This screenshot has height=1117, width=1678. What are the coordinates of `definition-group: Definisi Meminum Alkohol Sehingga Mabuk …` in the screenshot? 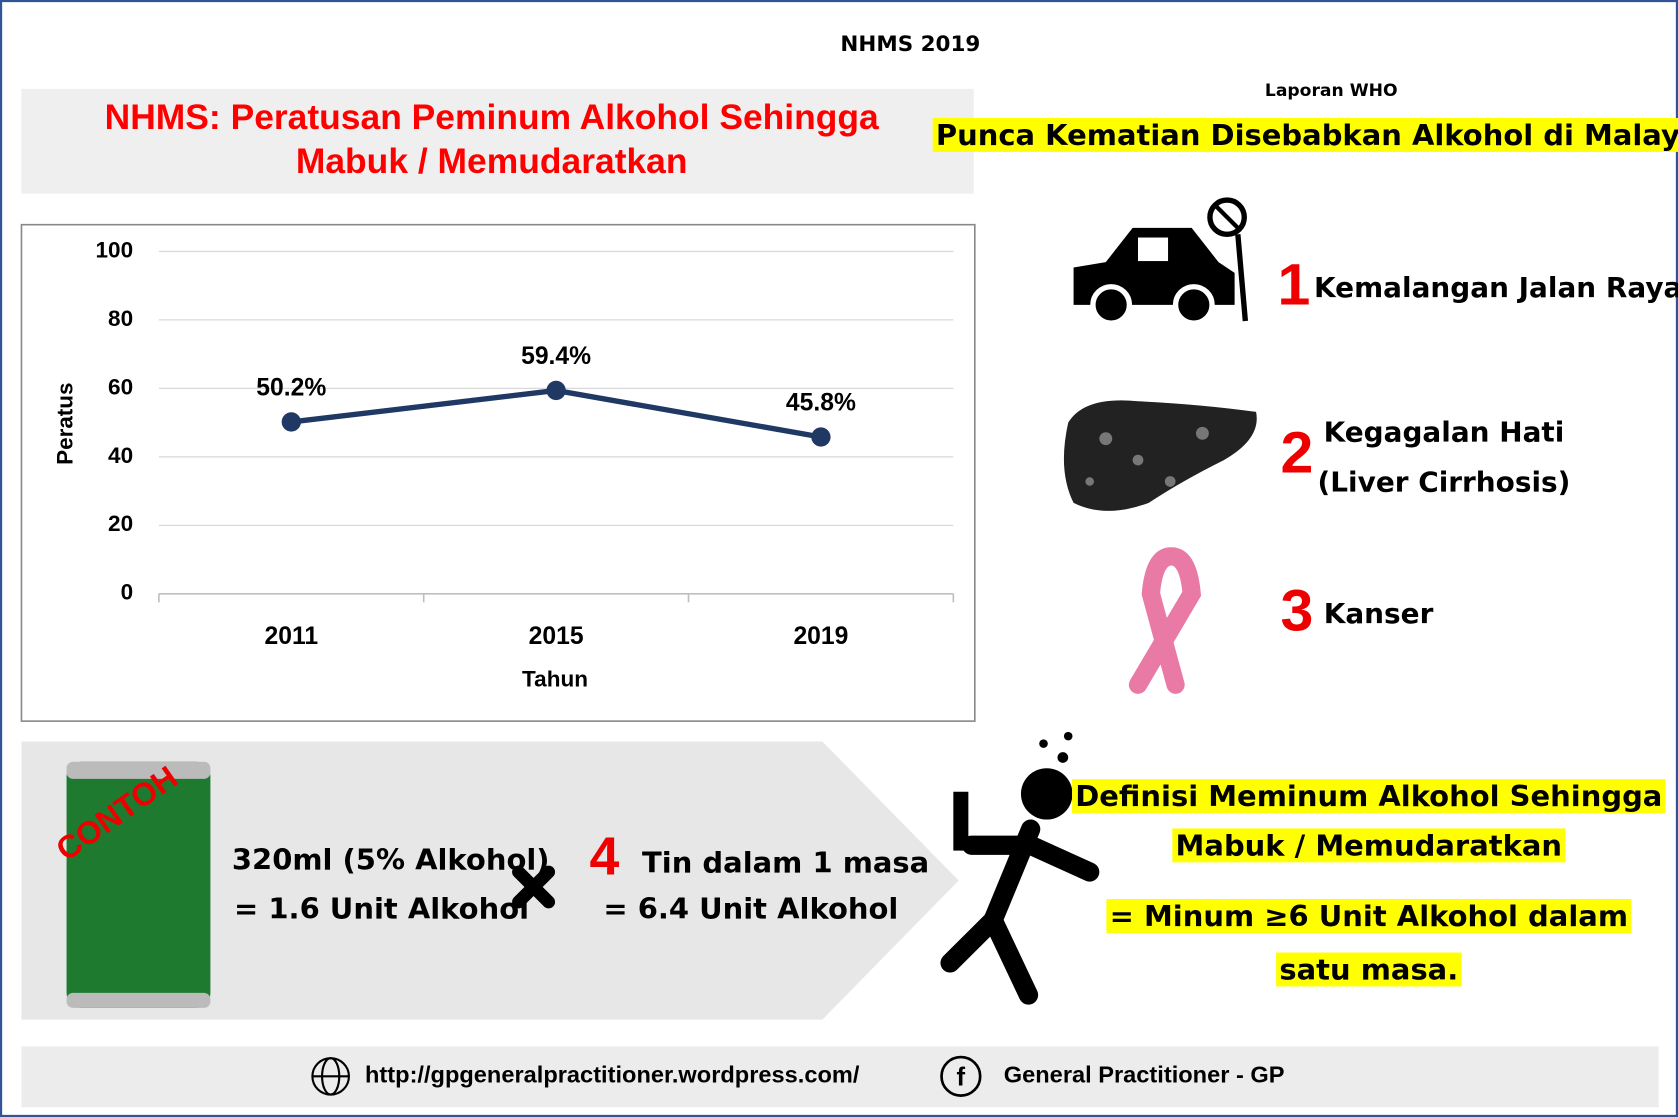 It's located at (1369, 883).